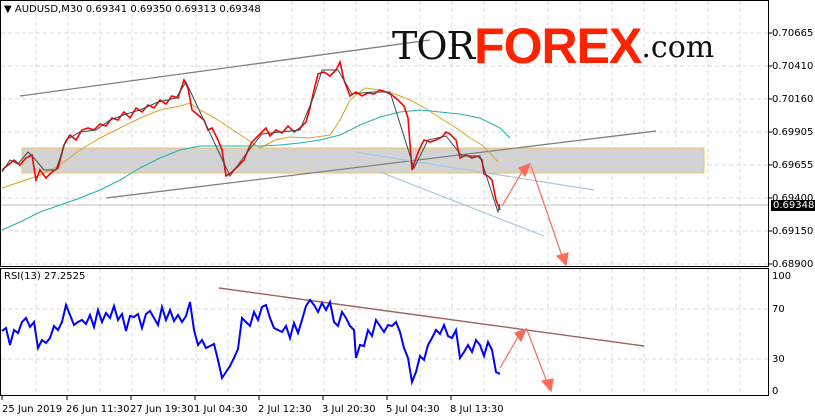  What do you see at coordinates (433, 46) in the screenshot?
I see `logo-tor: TOR` at bounding box center [433, 46].